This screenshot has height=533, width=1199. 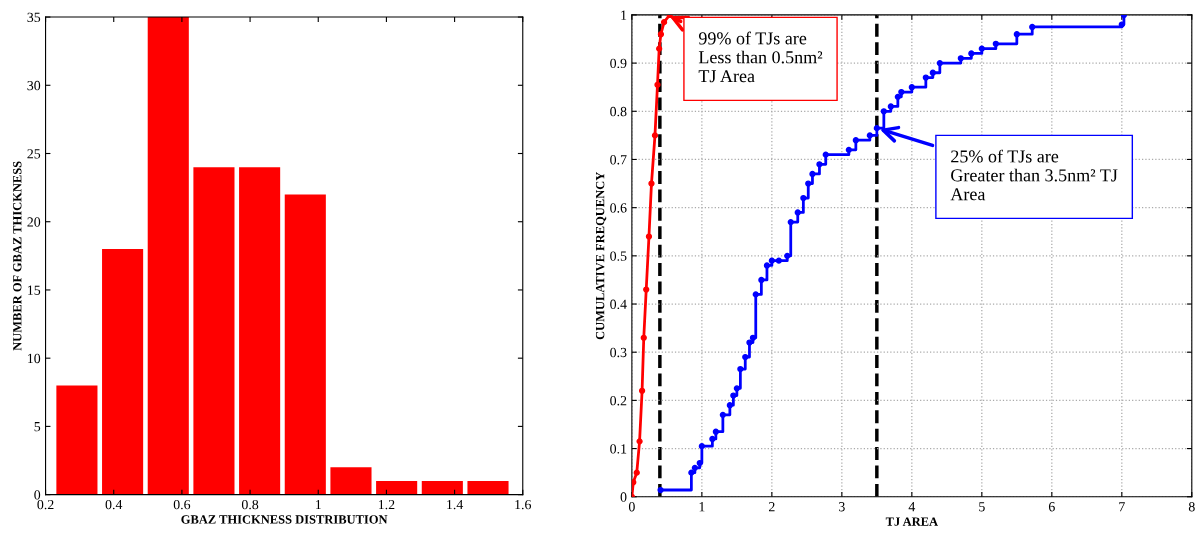 I want to click on y-tick-label: 0.8, so click(x=618, y=111).